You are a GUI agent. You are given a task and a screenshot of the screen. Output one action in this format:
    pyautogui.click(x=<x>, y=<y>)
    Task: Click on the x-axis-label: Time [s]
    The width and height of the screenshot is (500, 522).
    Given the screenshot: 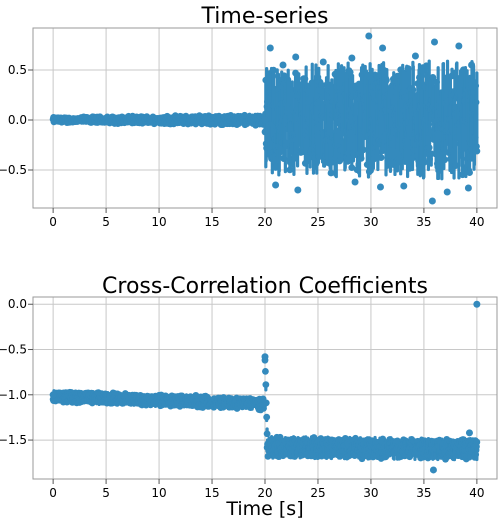 What is the action you would take?
    pyautogui.click(x=264, y=509)
    